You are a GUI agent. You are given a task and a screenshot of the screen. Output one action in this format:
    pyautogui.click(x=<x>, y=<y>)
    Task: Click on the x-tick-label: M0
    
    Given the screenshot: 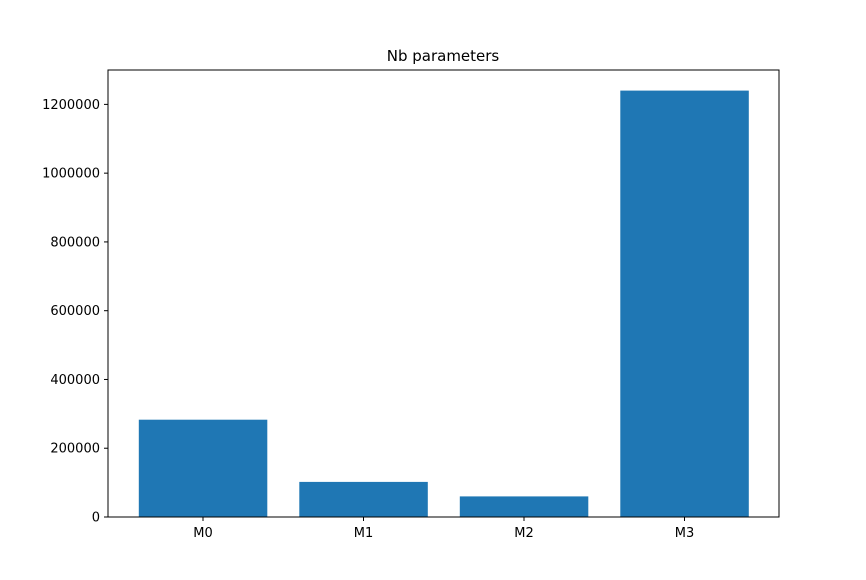 What is the action you would take?
    pyautogui.click(x=203, y=533)
    